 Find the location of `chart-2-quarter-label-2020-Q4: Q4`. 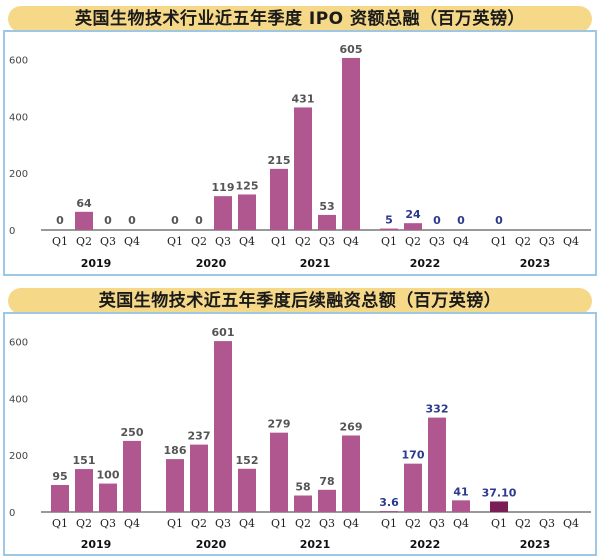

chart-2-quarter-label-2020-Q4: Q4 is located at coordinates (247, 523).